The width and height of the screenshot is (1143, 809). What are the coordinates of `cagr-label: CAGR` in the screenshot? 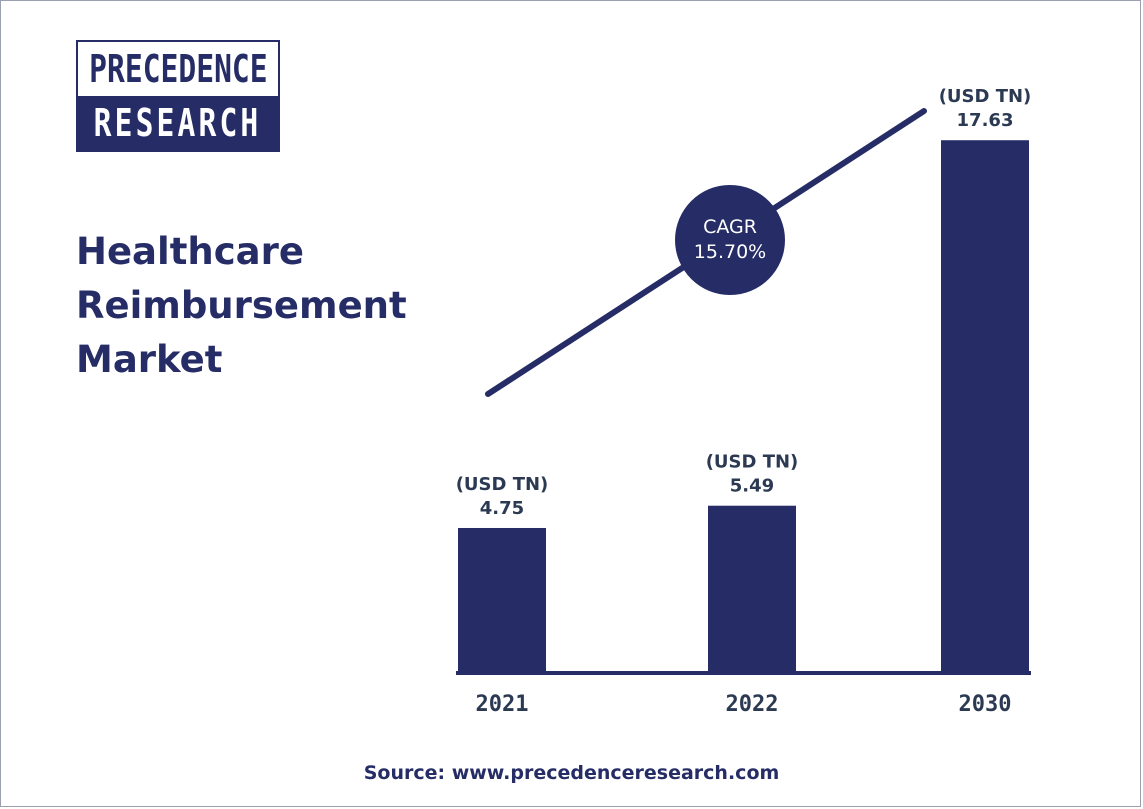 It's located at (730, 227).